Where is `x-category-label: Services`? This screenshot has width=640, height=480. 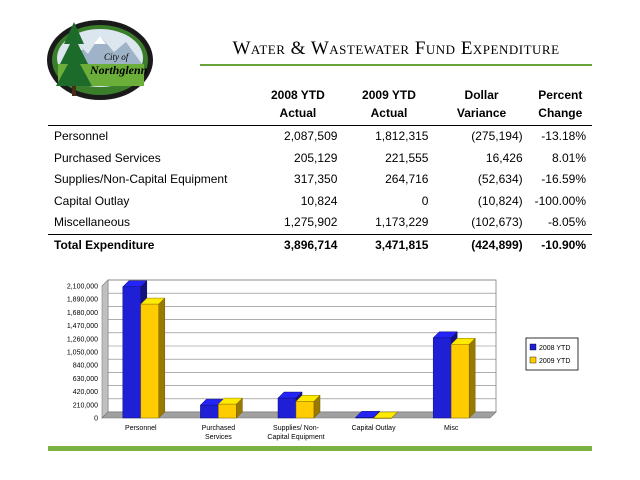
x-category-label: Services is located at coordinates (218, 437).